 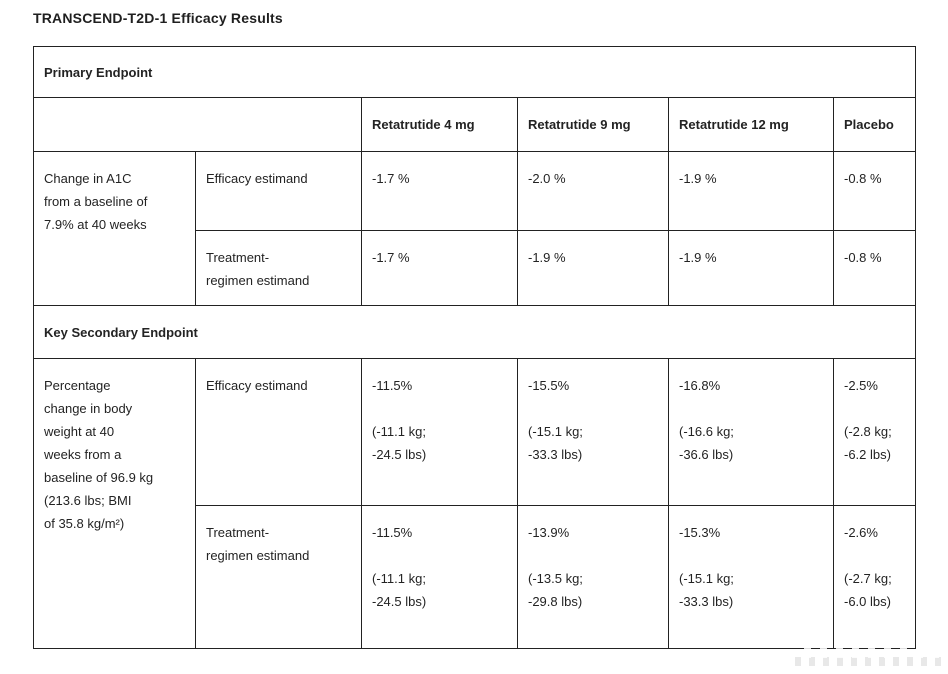 What do you see at coordinates (874, 191) in the screenshot?
I see `value-cell-primary-efficacy-placebo: -0.8 %` at bounding box center [874, 191].